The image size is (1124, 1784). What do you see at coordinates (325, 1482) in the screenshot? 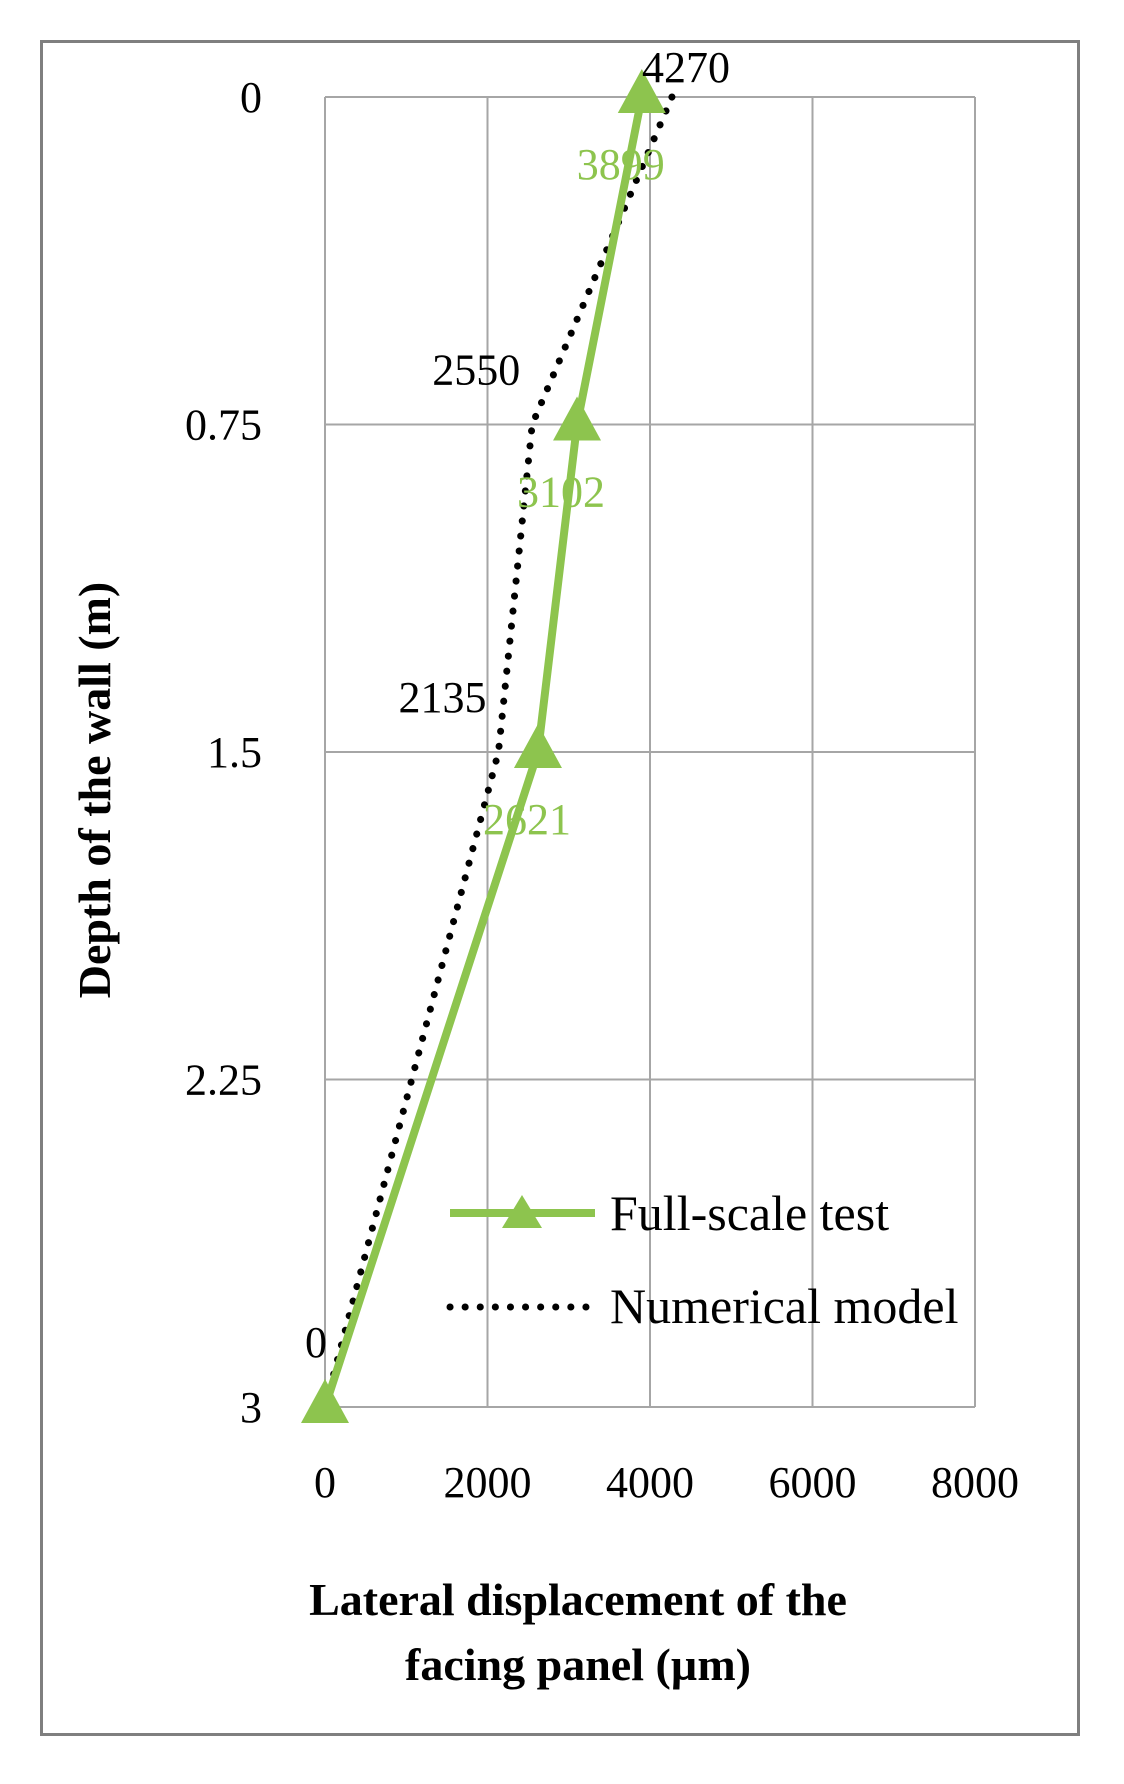
I see `x-tick-label: 0` at bounding box center [325, 1482].